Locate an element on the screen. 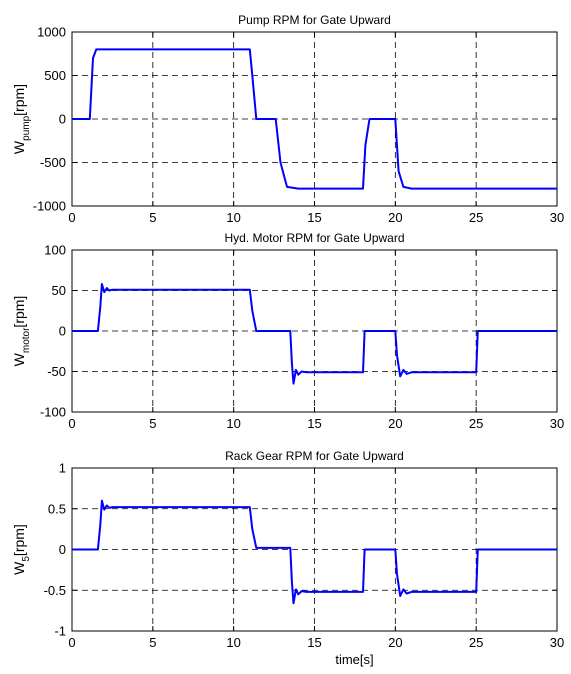 The height and width of the screenshot is (674, 571). chart-title: Hyd. Motor RPM for Gate Upward is located at coordinates (314, 238).